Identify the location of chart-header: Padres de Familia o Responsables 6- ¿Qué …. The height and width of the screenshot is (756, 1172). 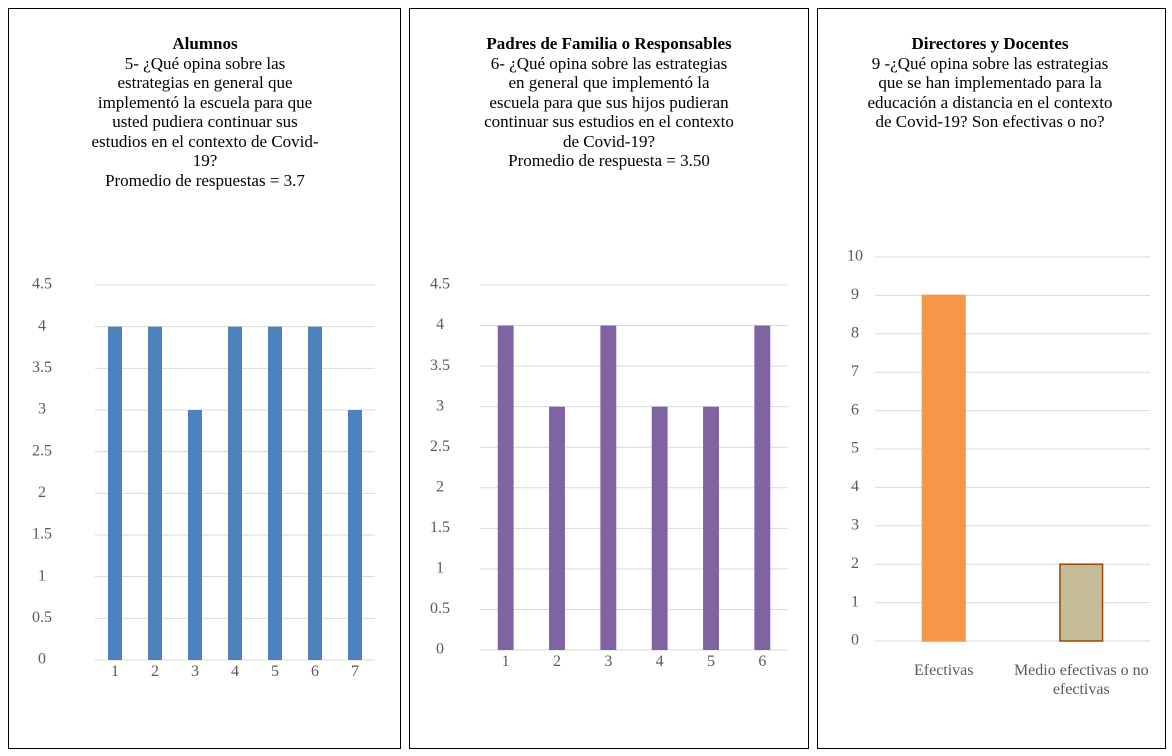
(609, 102).